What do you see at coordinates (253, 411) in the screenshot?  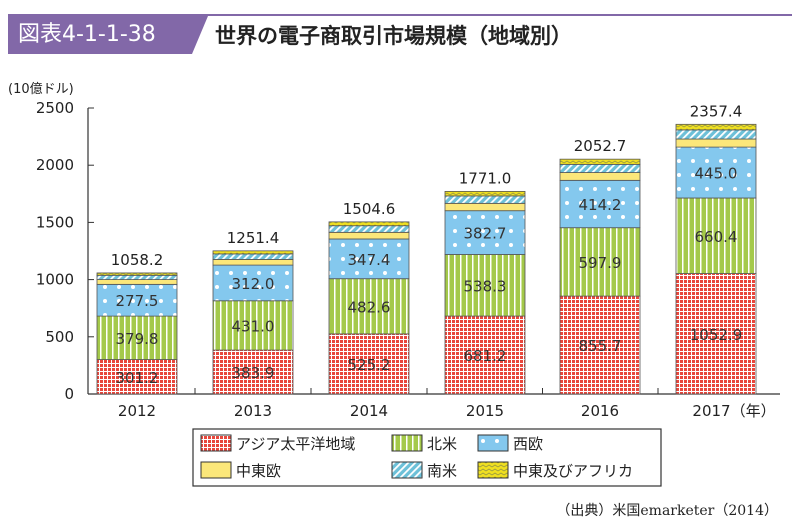 I see `x-tick-label: 2013` at bounding box center [253, 411].